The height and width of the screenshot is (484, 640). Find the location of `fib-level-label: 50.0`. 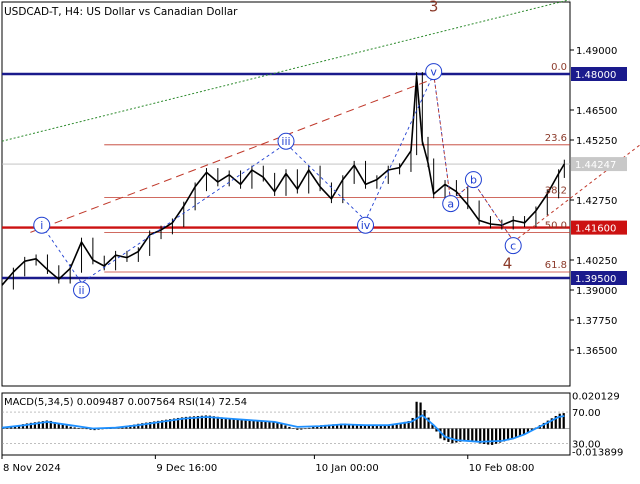

fib-level-label: 50.0 is located at coordinates (556, 225).